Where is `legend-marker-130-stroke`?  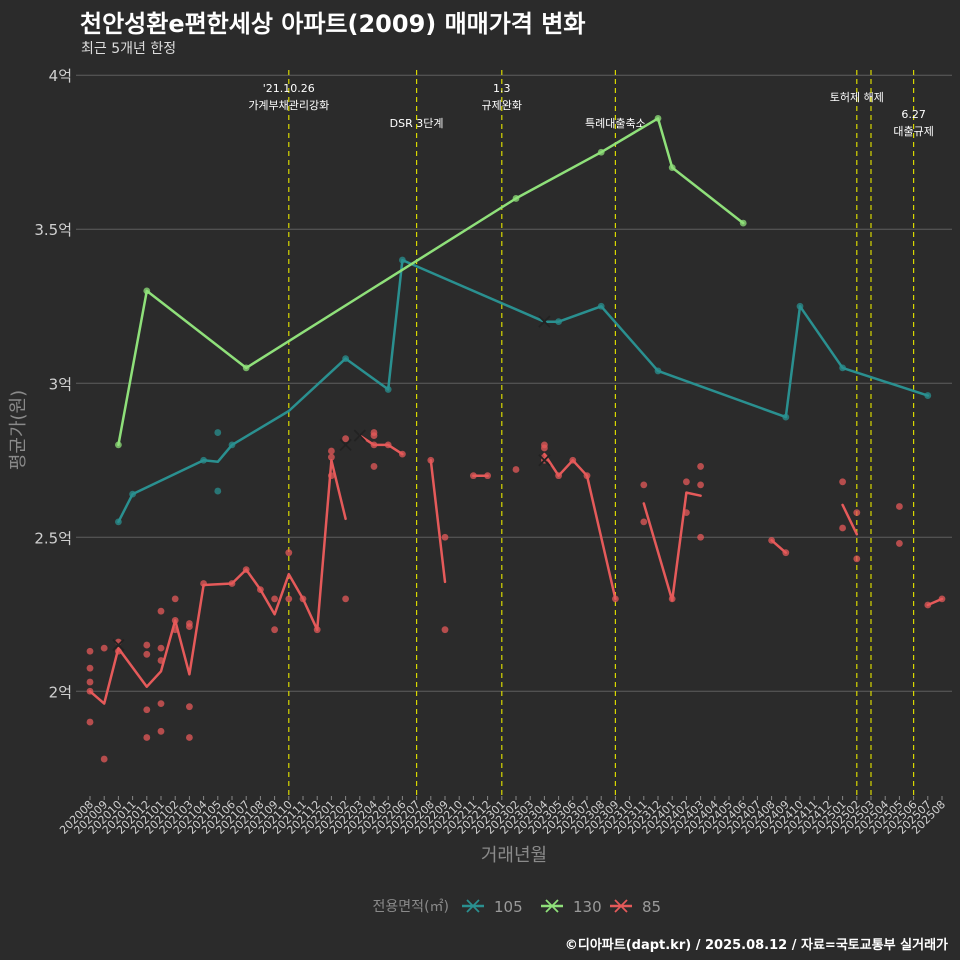 legend-marker-130-stroke is located at coordinates (552, 906).